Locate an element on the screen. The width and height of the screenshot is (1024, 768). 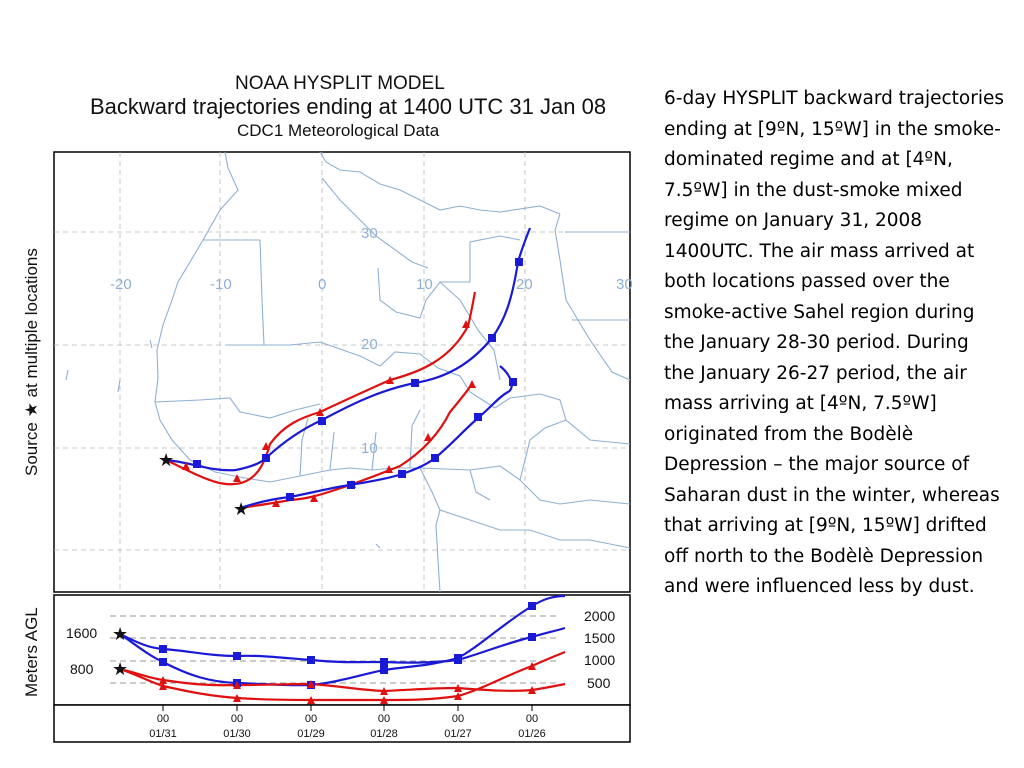
lat-labels: 30 20 10 is located at coordinates (369, 341).